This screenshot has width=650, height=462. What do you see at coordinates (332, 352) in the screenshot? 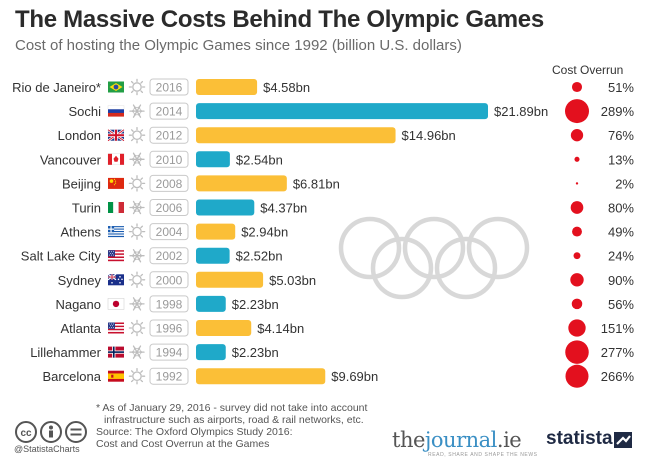
I see `chart-row: Lillehammer 1994 $2.23bn 277%` at bounding box center [332, 352].